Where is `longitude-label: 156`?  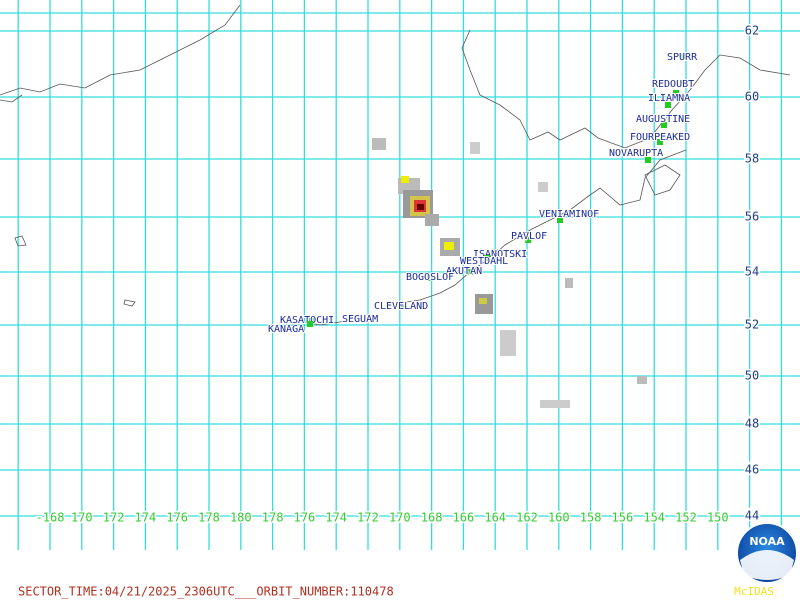 longitude-label: 156 is located at coordinates (623, 518).